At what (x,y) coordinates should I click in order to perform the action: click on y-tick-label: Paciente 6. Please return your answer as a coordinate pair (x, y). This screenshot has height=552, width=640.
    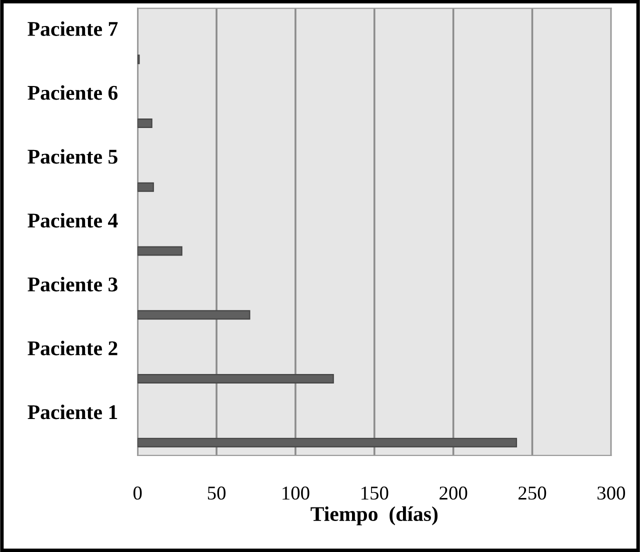
    Looking at the image, I should click on (73, 92).